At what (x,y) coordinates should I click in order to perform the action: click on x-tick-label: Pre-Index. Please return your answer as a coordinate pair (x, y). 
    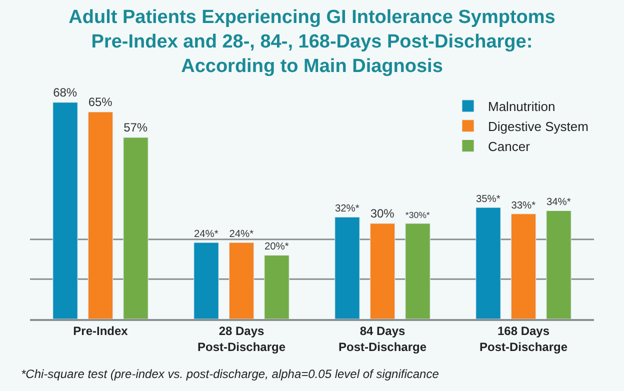
    Looking at the image, I should click on (100, 331).